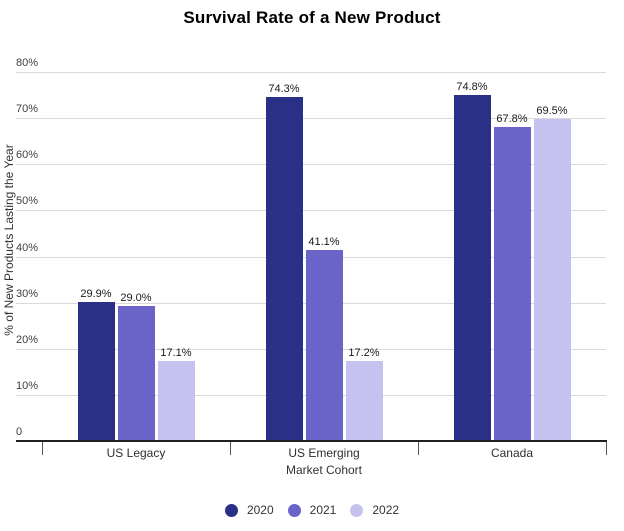 The width and height of the screenshot is (624, 531). I want to click on y-axis-tick-label: 50%, so click(27, 201).